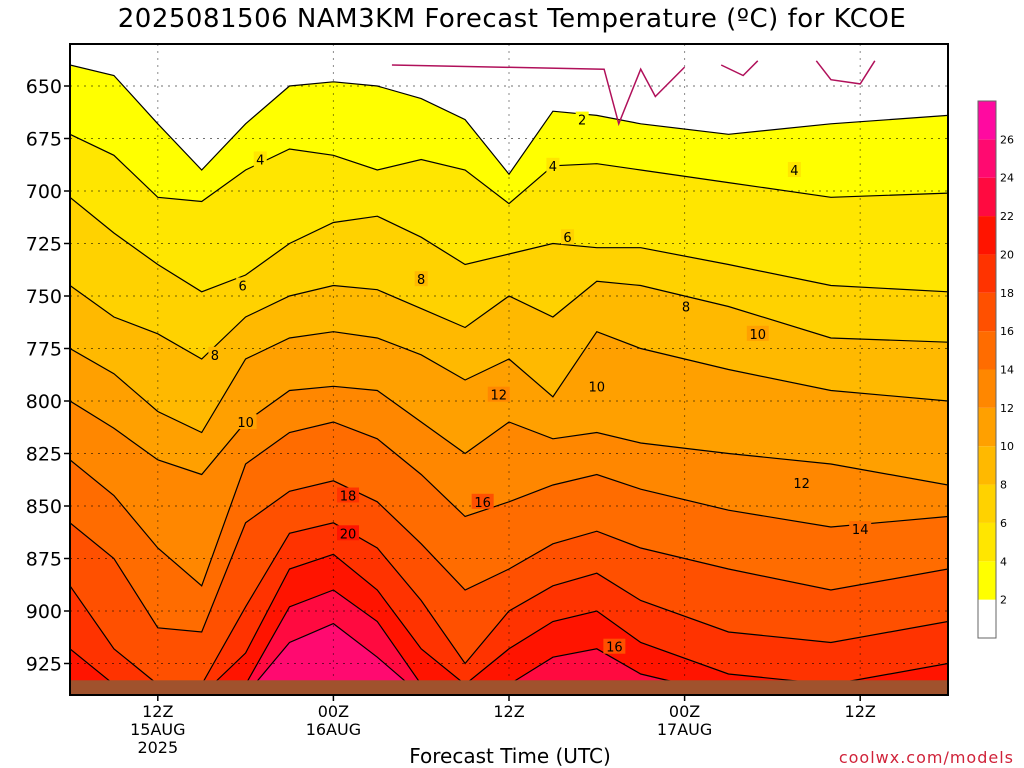 This screenshot has height=768, width=1024. Describe the element at coordinates (157, 729) in the screenshot. I see `x-tick-label: 15AUG` at that location.